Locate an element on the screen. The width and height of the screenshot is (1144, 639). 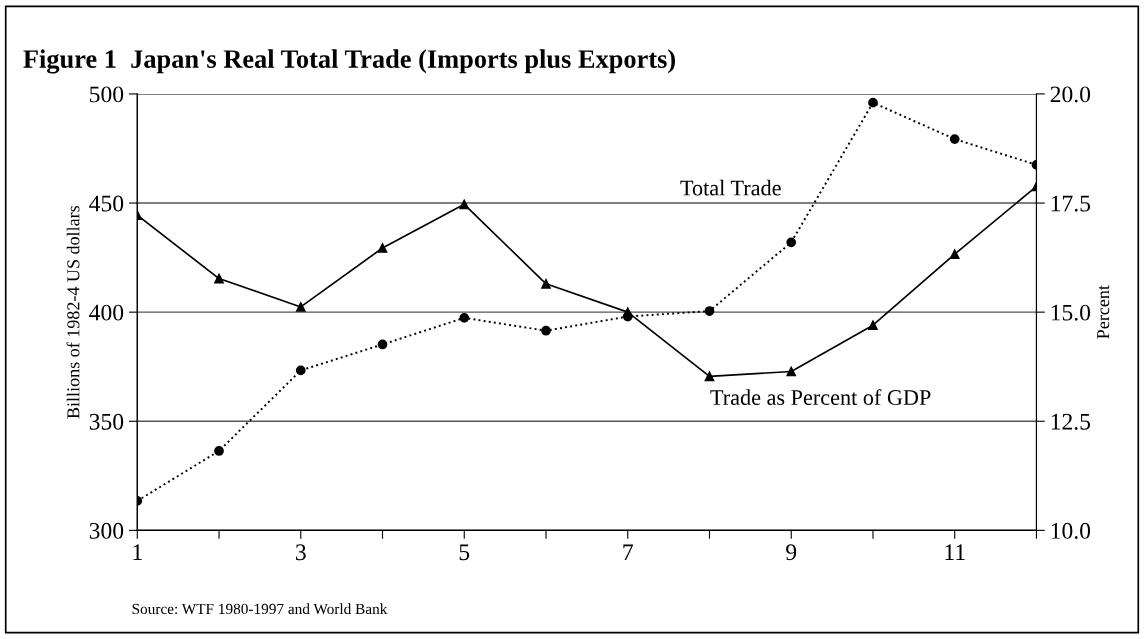
y2-tick-label: 10.0 is located at coordinates (1071, 530).